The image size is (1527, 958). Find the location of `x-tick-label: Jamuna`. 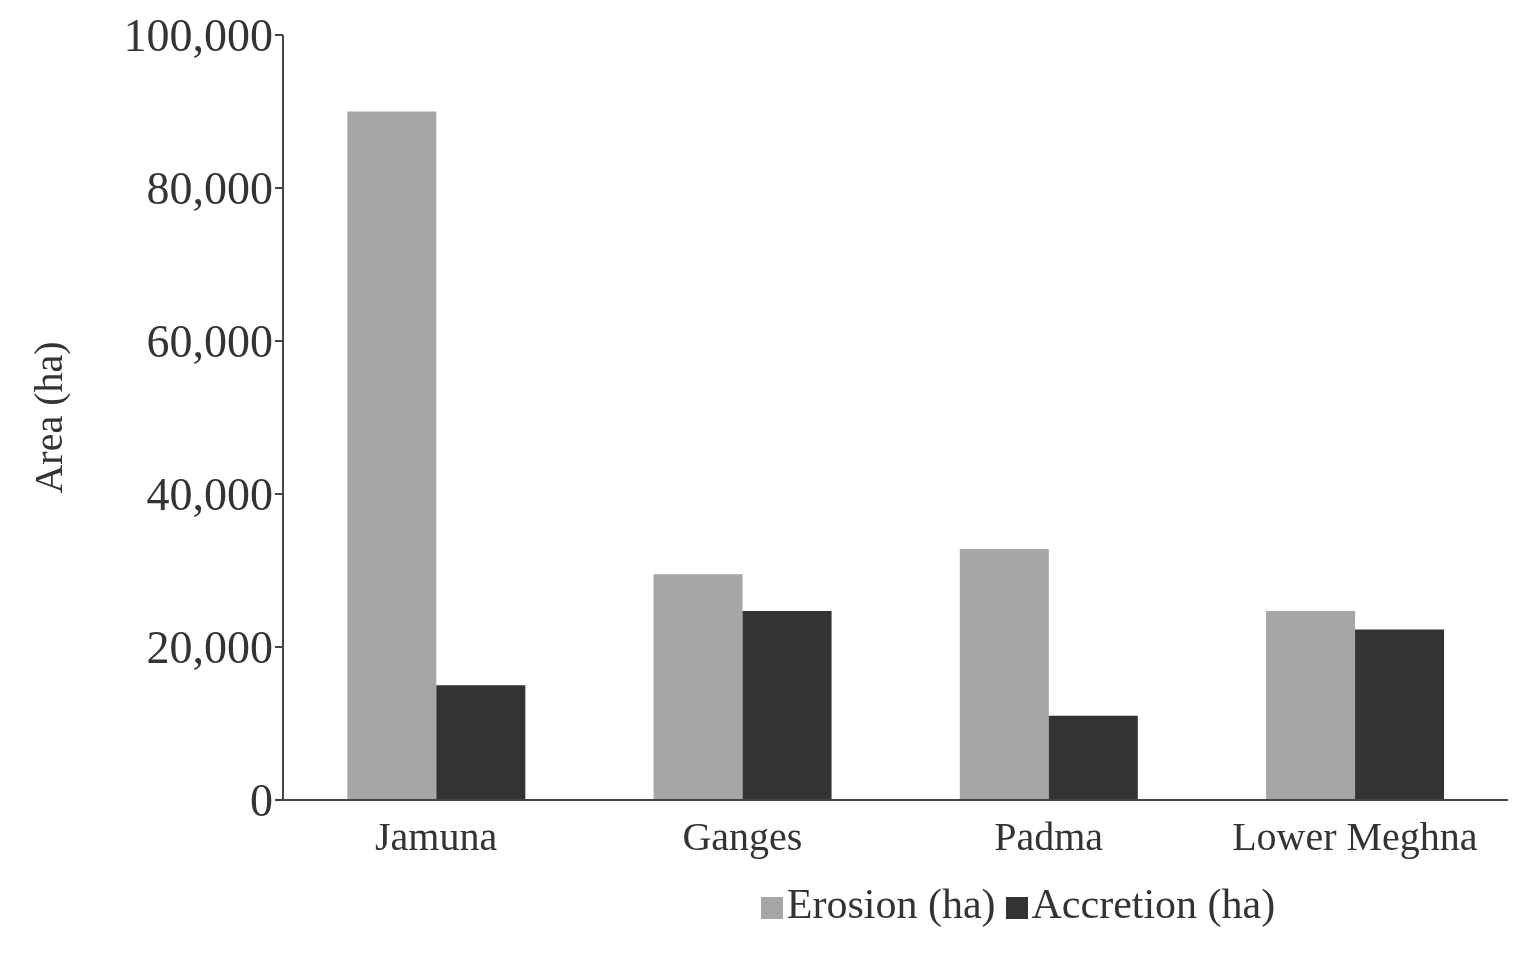

x-tick-label: Jamuna is located at coordinates (436, 837).